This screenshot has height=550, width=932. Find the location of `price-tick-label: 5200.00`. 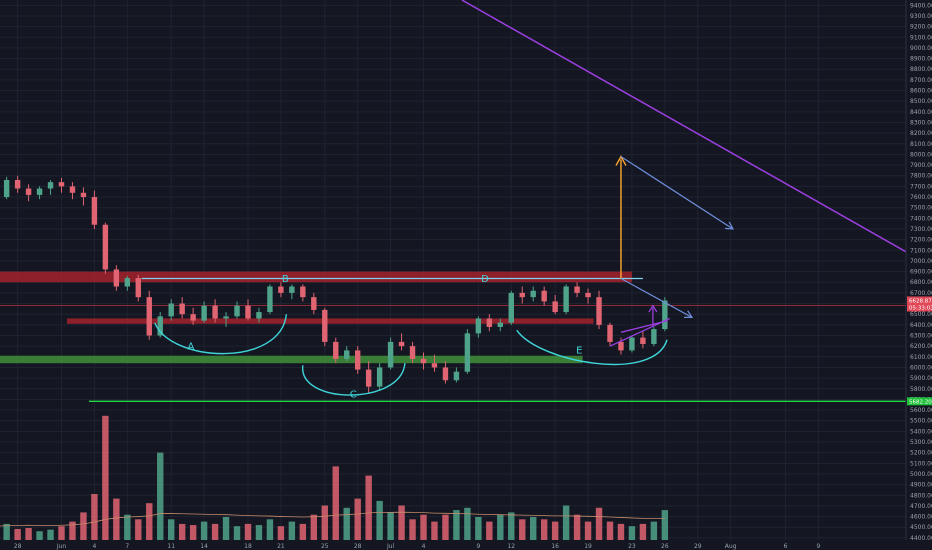

price-tick-label: 5200.00 is located at coordinates (921, 453).